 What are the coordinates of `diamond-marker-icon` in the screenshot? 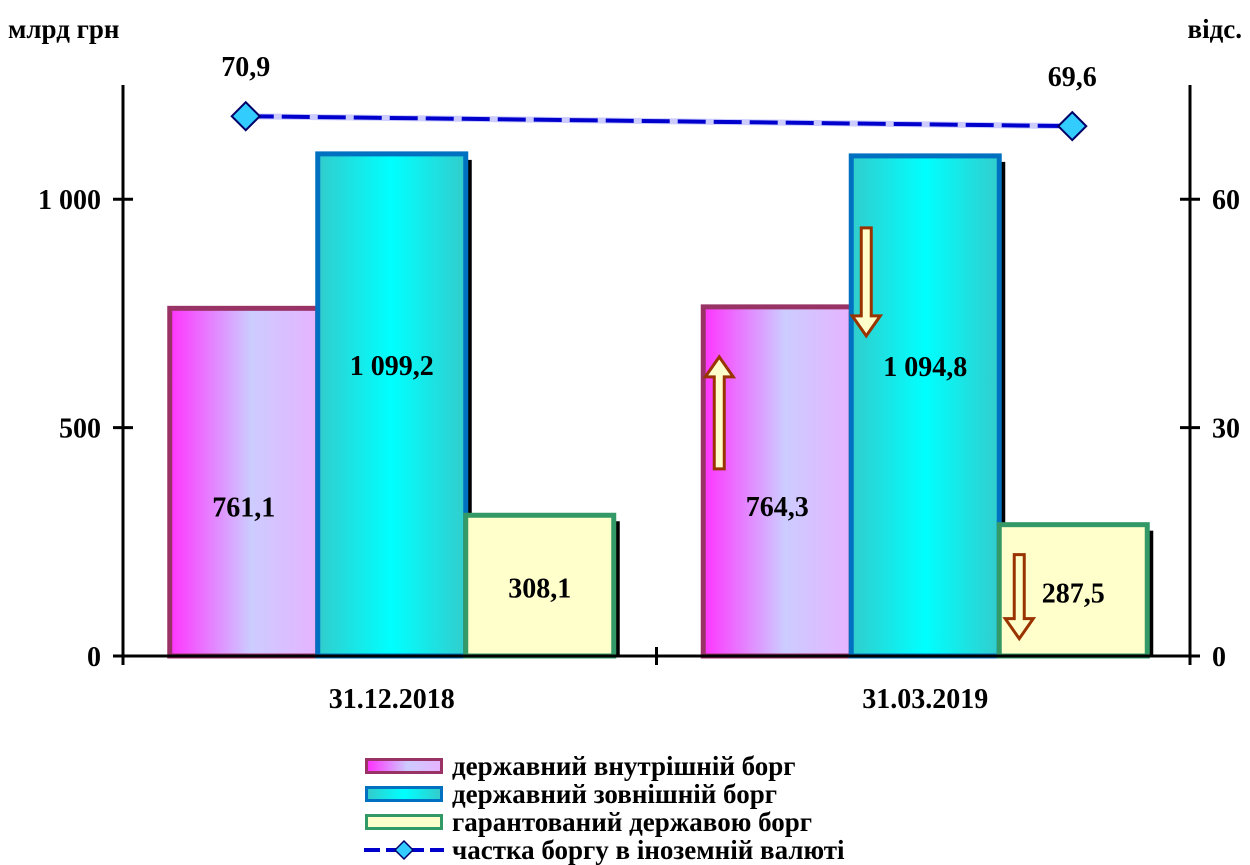 It's located at (404, 850).